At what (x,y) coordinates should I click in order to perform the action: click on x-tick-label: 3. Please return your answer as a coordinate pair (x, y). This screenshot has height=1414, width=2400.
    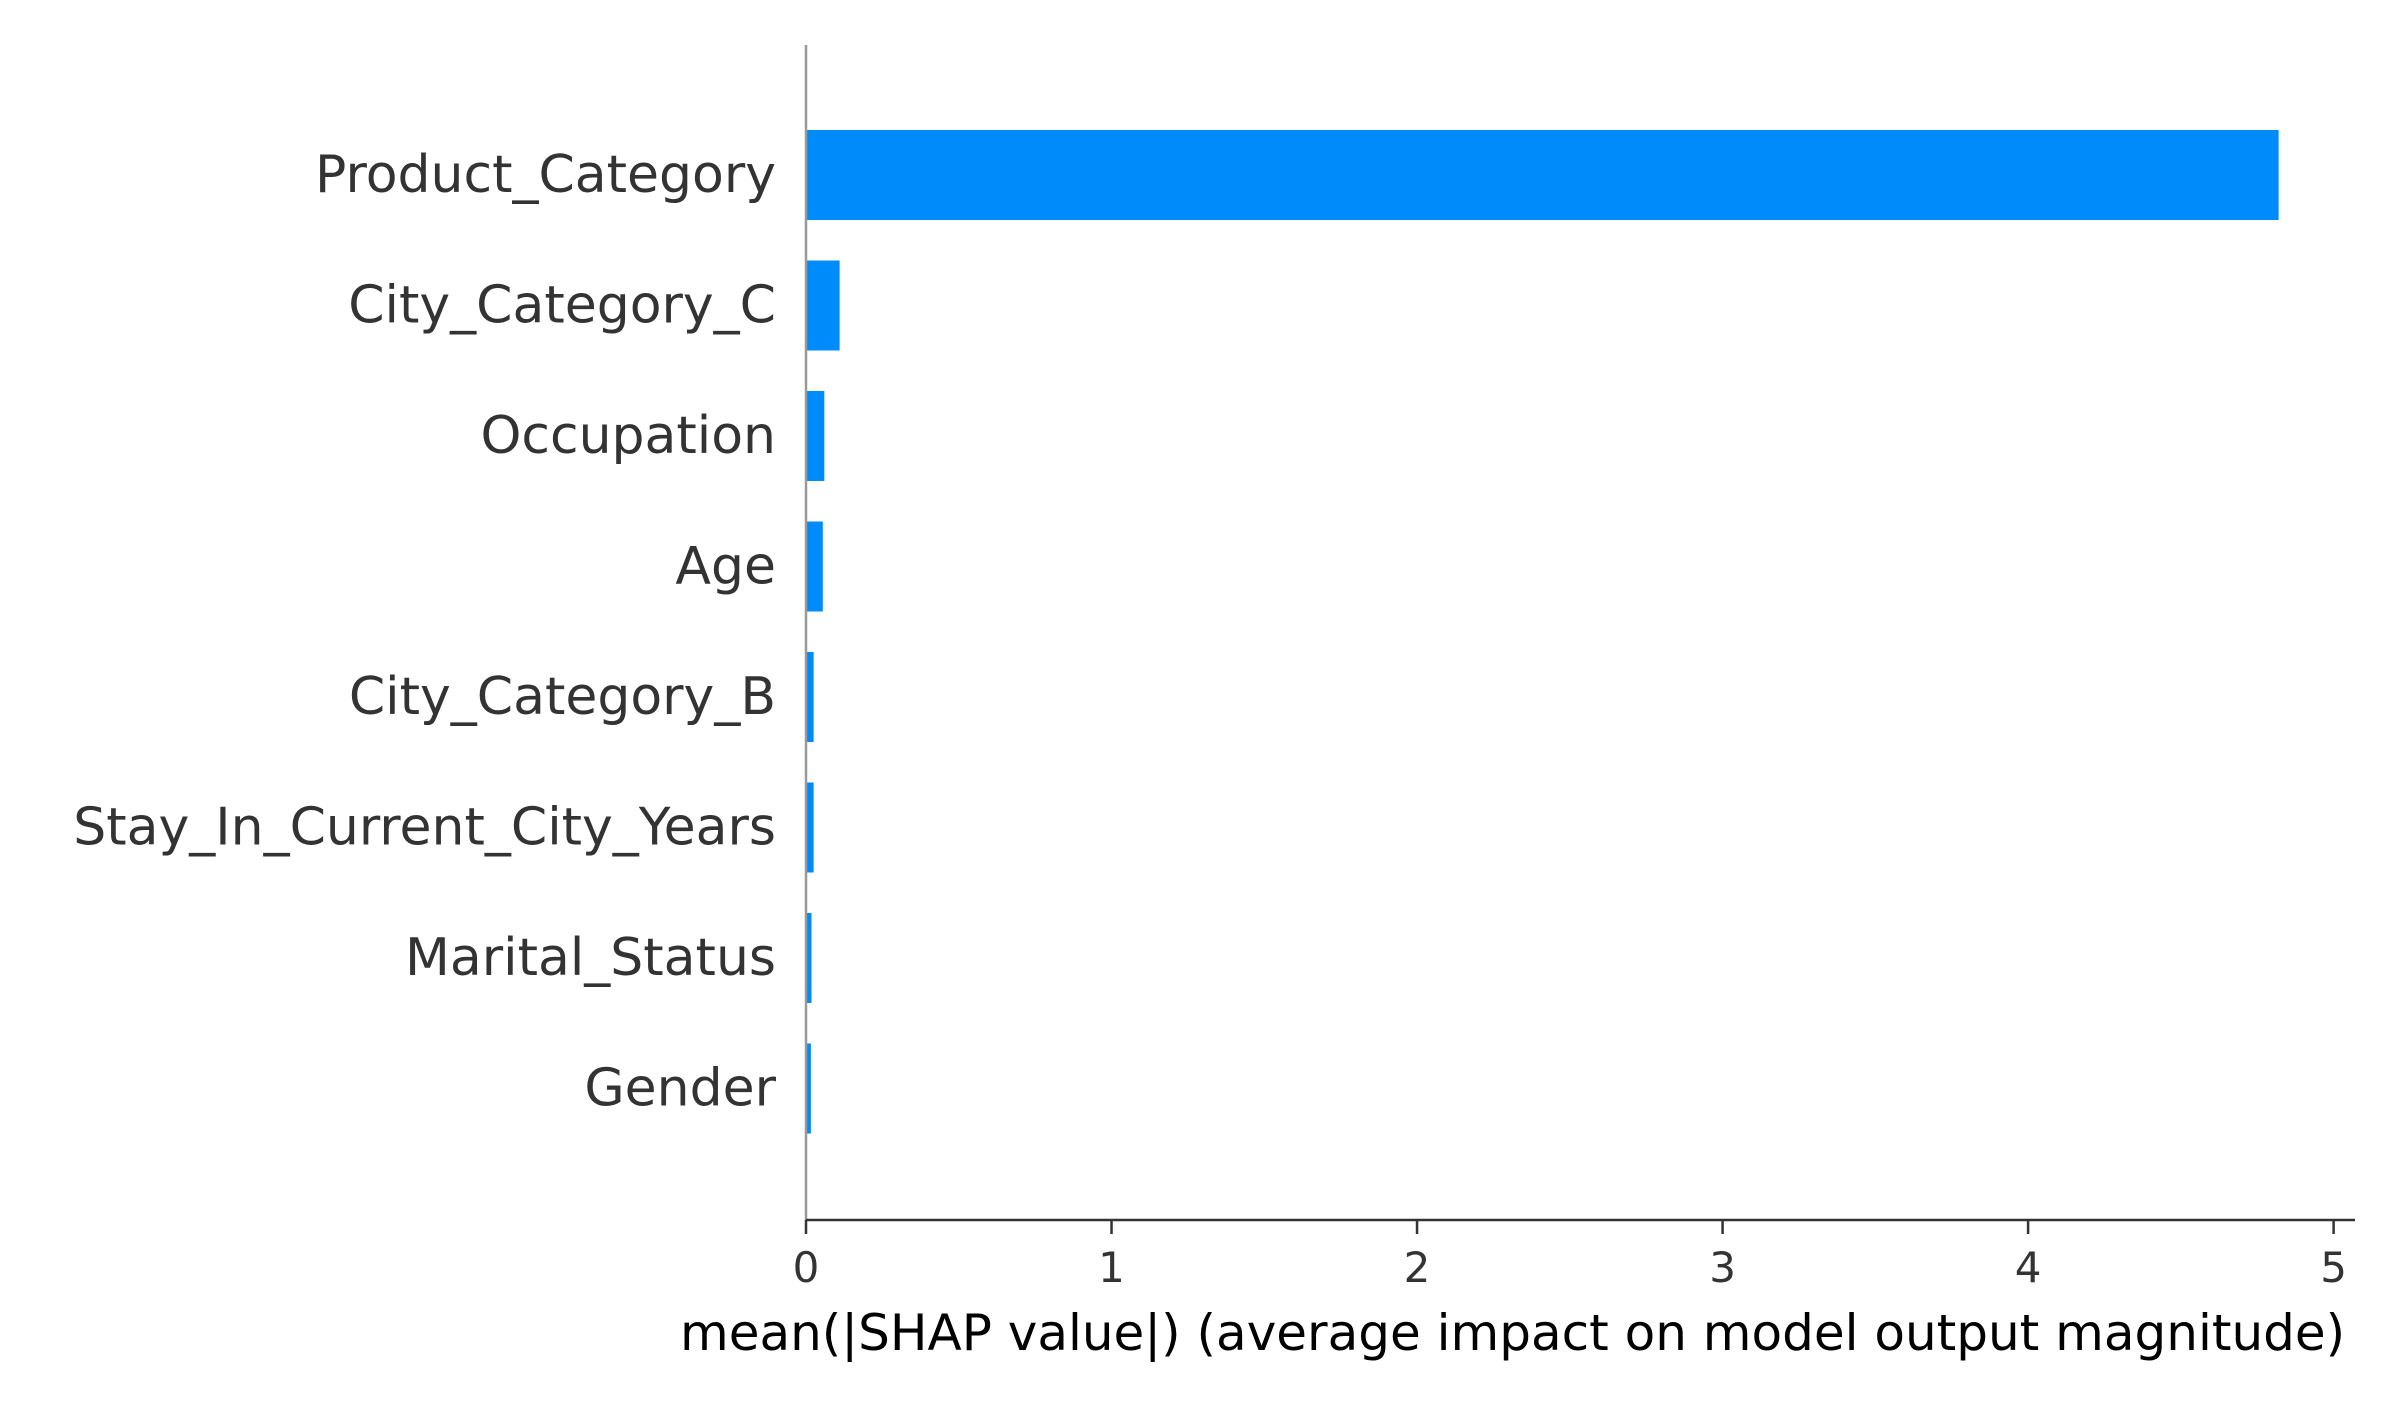
    Looking at the image, I should click on (1722, 1267).